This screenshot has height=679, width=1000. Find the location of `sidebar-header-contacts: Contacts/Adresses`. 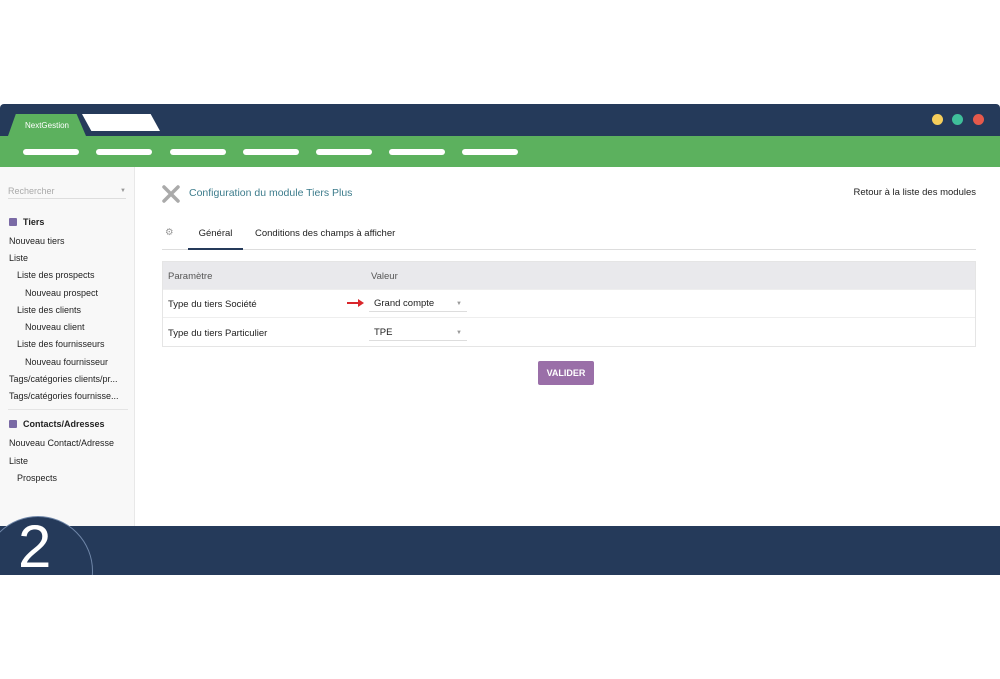

sidebar-header-contacts: Contacts/Adresses is located at coordinates (57, 424).